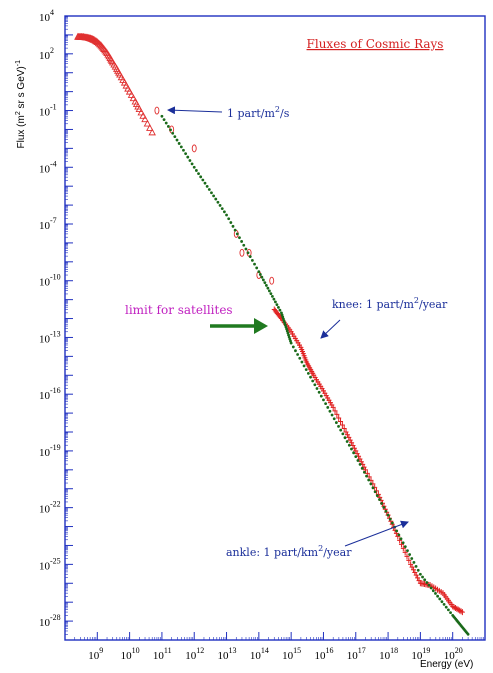 The image size is (493, 673). I want to click on x-tick-label: 1016, so click(323, 654).